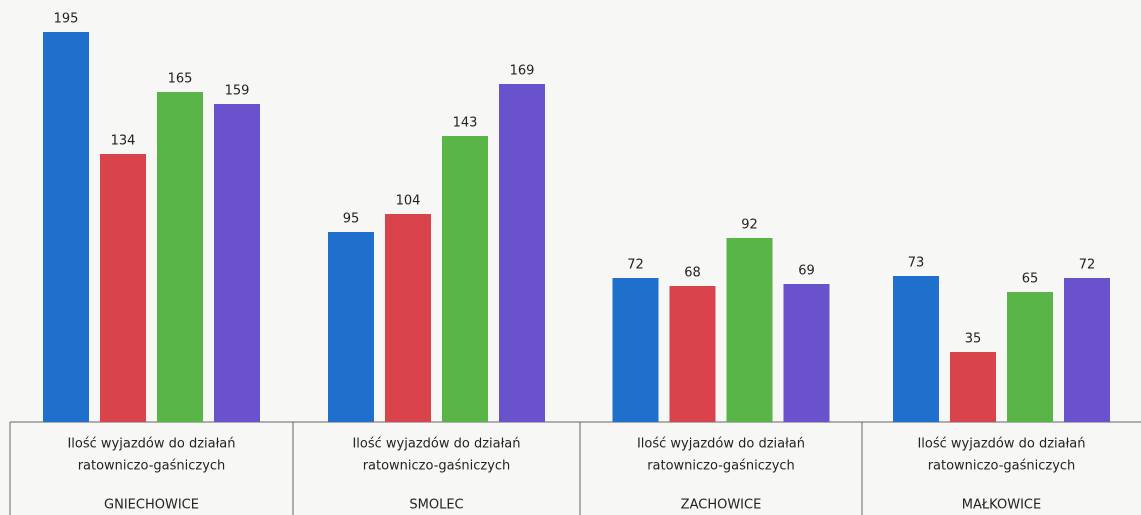 Image resolution: width=1141 pixels, height=515 pixels. What do you see at coordinates (916, 263) in the screenshot?
I see `value-label: 73` at bounding box center [916, 263].